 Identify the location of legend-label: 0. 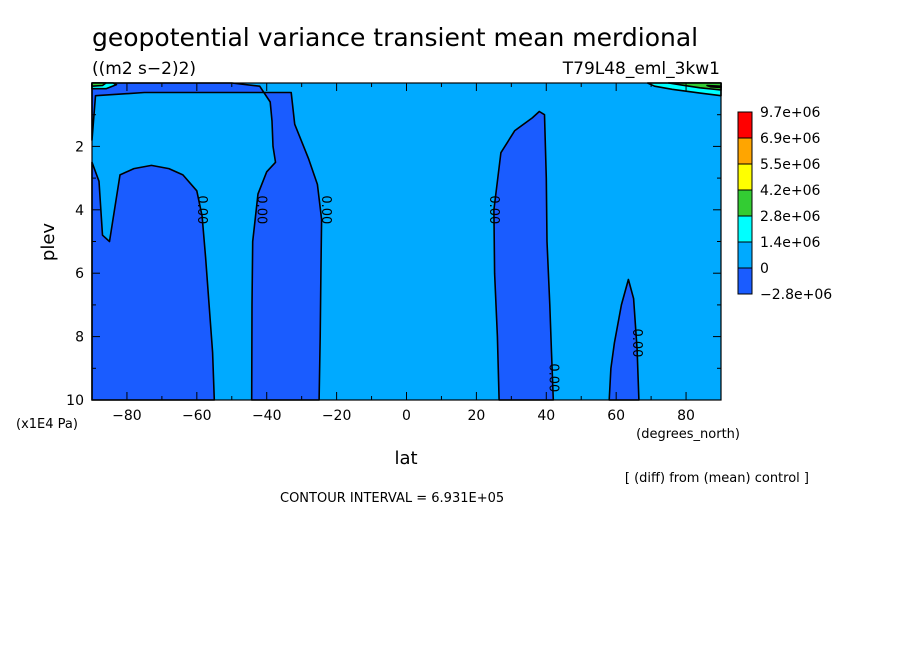
(764, 269).